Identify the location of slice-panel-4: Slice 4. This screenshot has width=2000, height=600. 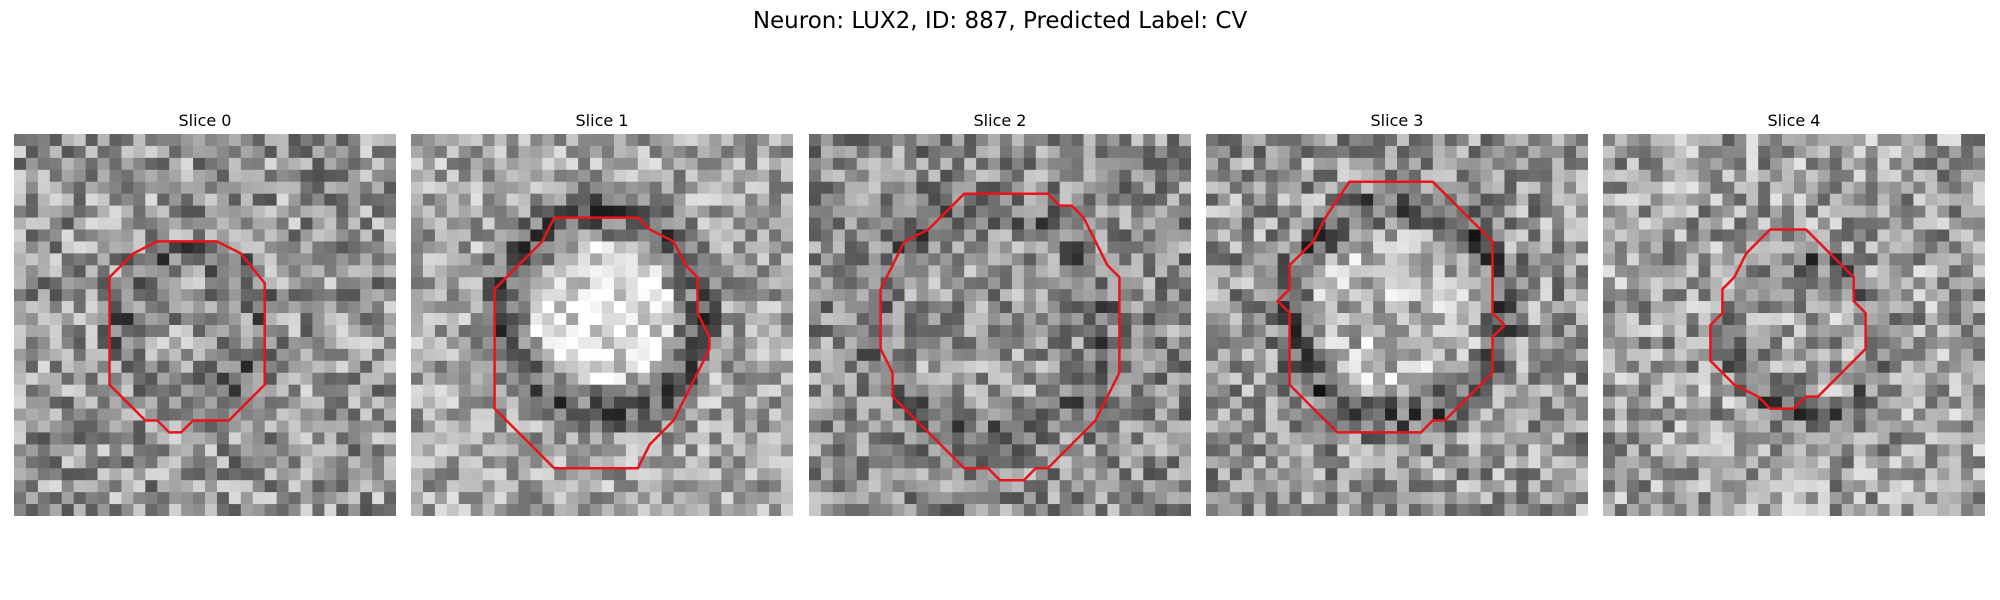
(1794, 121).